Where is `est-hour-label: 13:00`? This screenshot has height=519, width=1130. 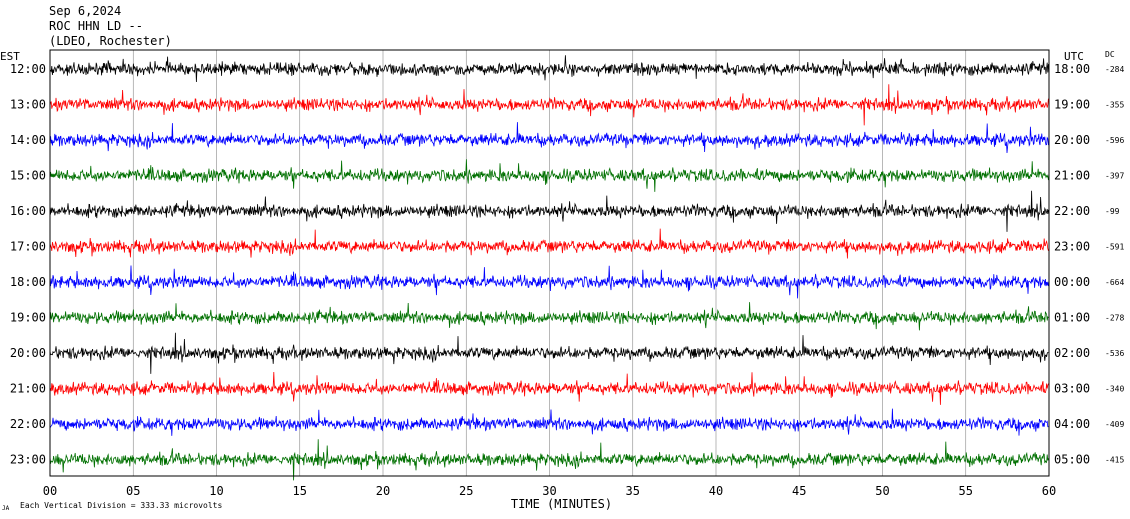 est-hour-label: 13:00 is located at coordinates (28, 105).